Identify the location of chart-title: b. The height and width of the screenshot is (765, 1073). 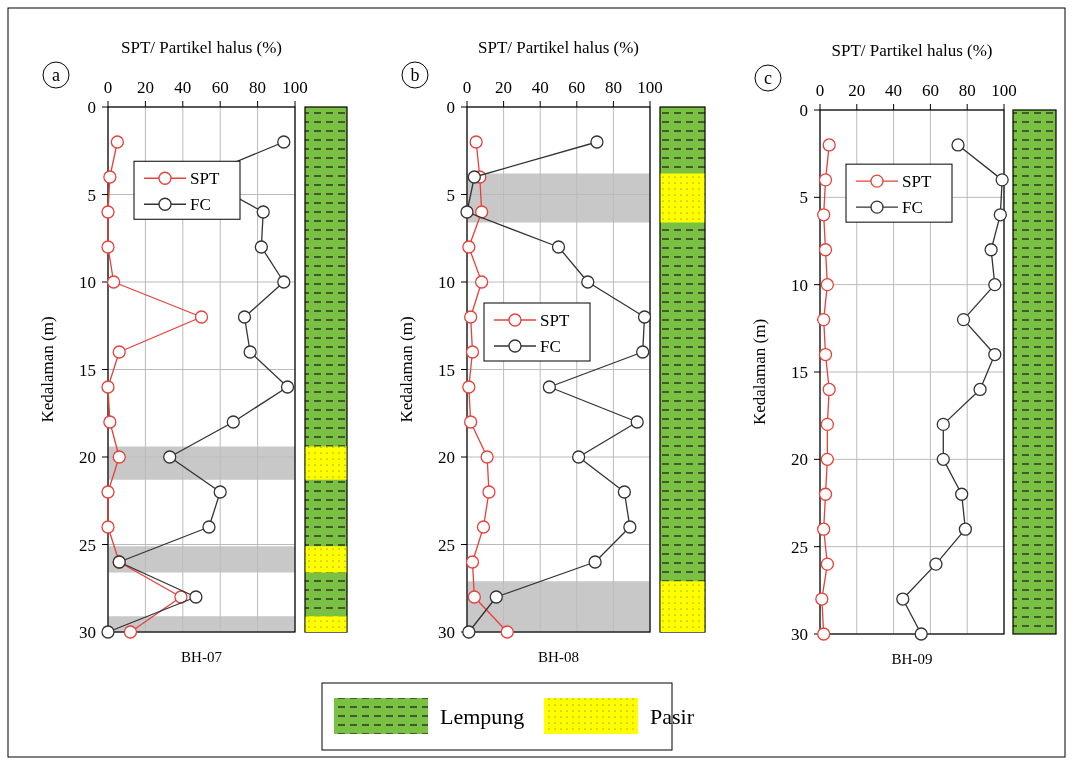
(415, 75).